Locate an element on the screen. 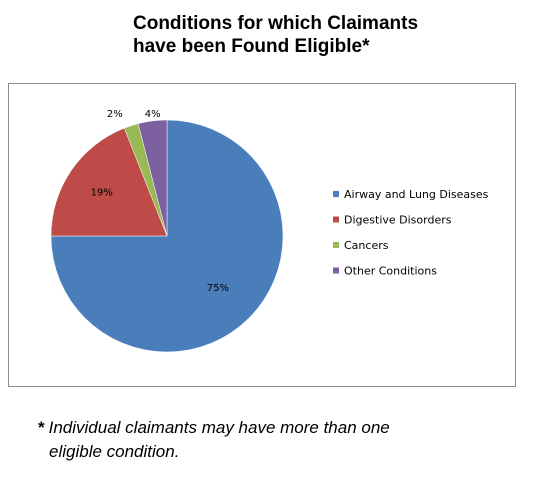  pie-slice-digestive-disorders is located at coordinates (109, 182).